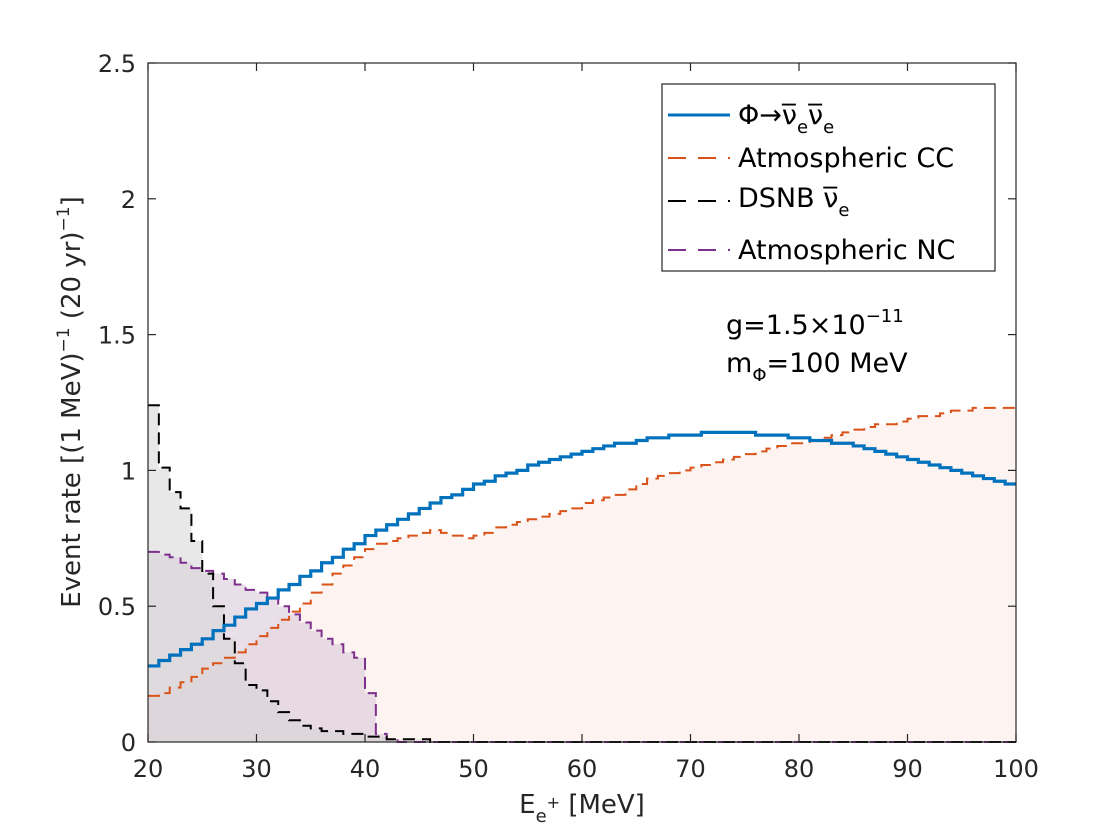 This screenshot has width=1120, height=840. What do you see at coordinates (117, 607) in the screenshot?
I see `y-tick-label: 0.5` at bounding box center [117, 607].